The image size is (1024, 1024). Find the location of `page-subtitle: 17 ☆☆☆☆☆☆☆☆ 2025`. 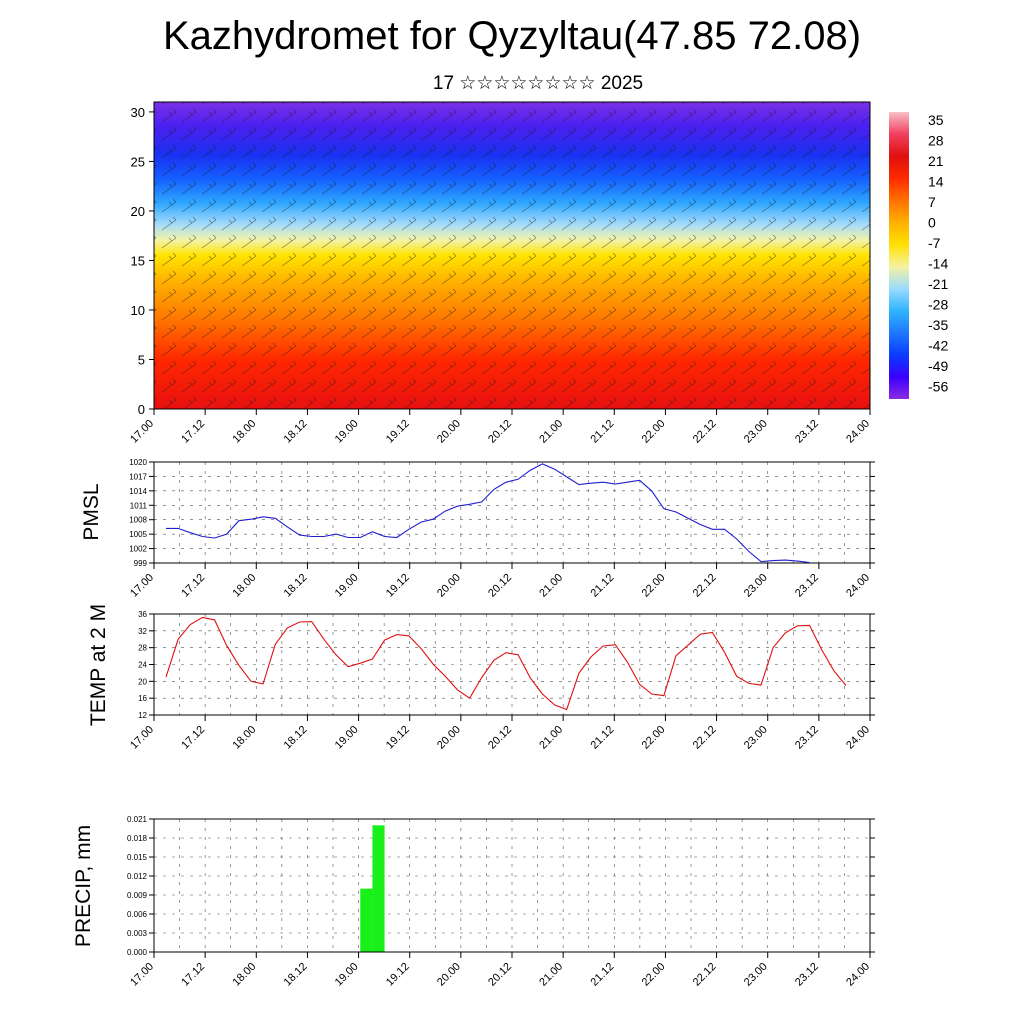

page-subtitle: 17 ☆☆☆☆☆☆☆☆ 2025 is located at coordinates (538, 83).